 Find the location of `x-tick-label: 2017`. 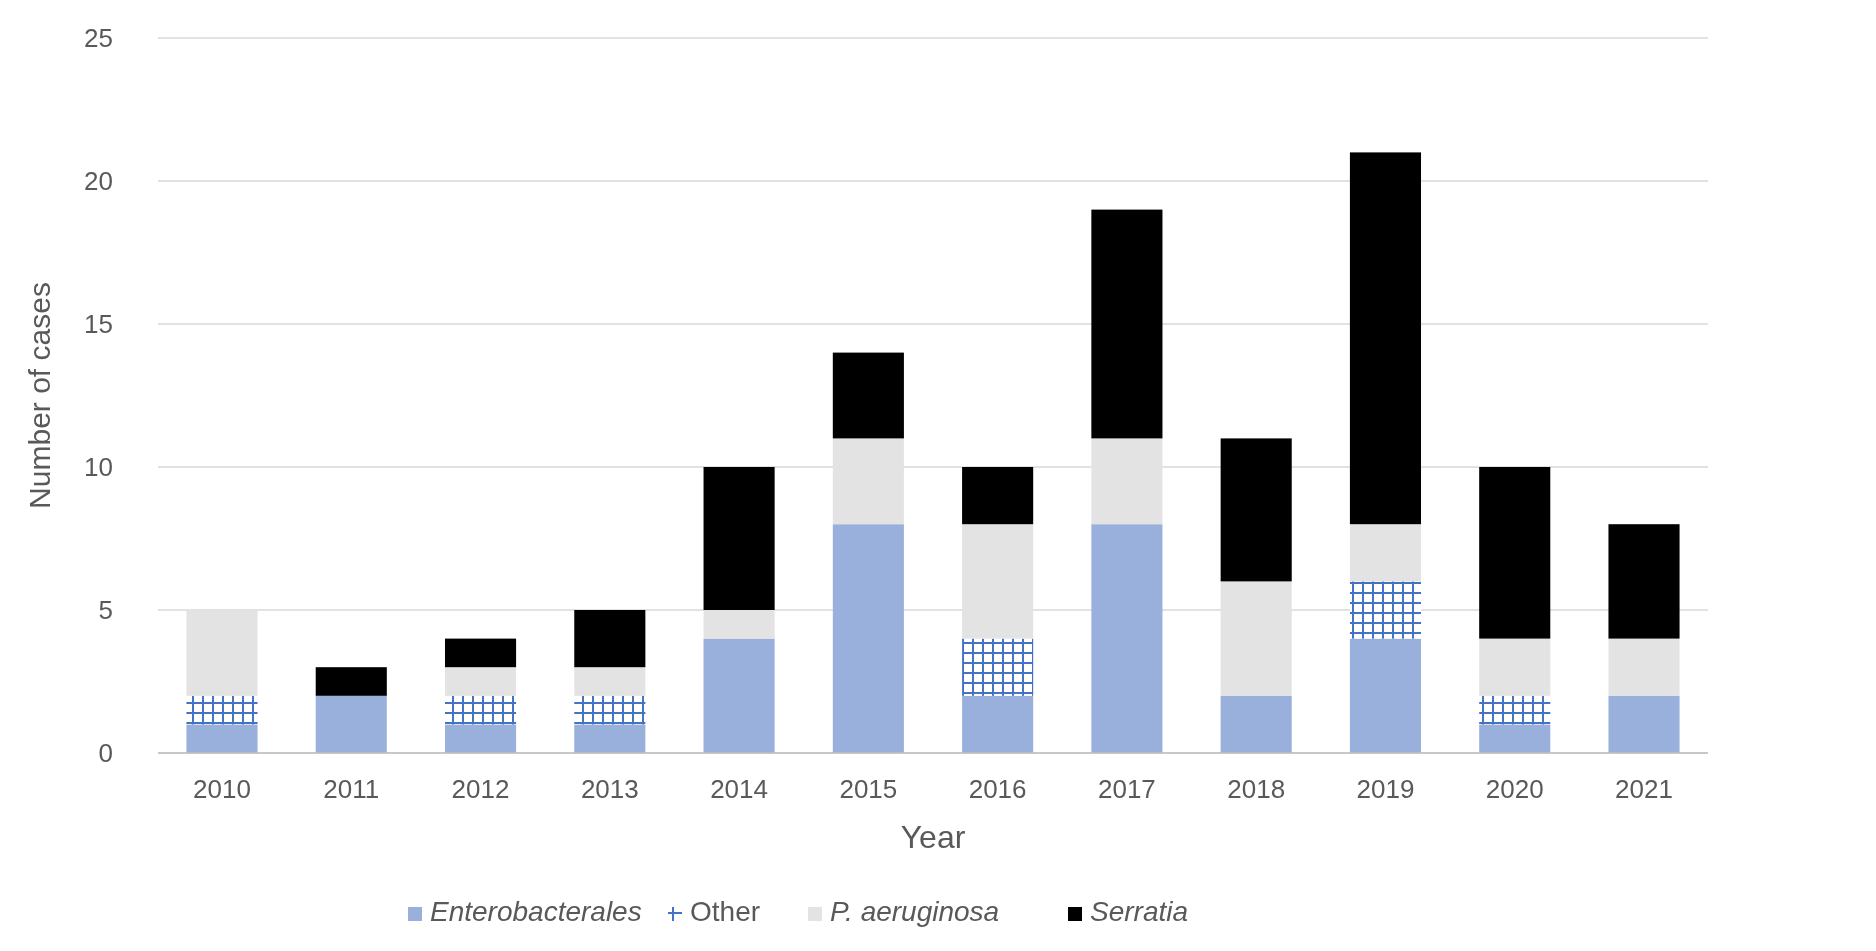

x-tick-label: 2017 is located at coordinates (1126, 789).